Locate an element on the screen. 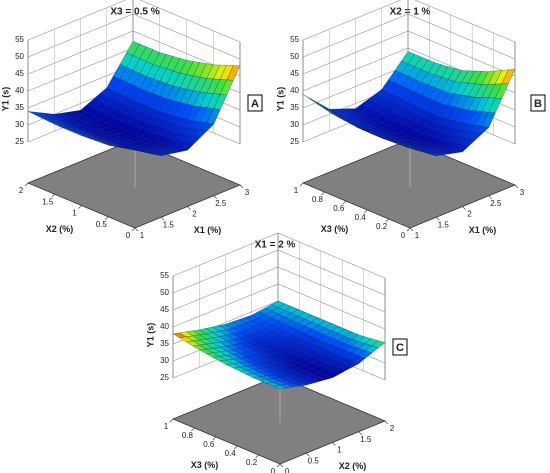 The image size is (550, 473). x-tick-label: 0 is located at coordinates (287, 470).